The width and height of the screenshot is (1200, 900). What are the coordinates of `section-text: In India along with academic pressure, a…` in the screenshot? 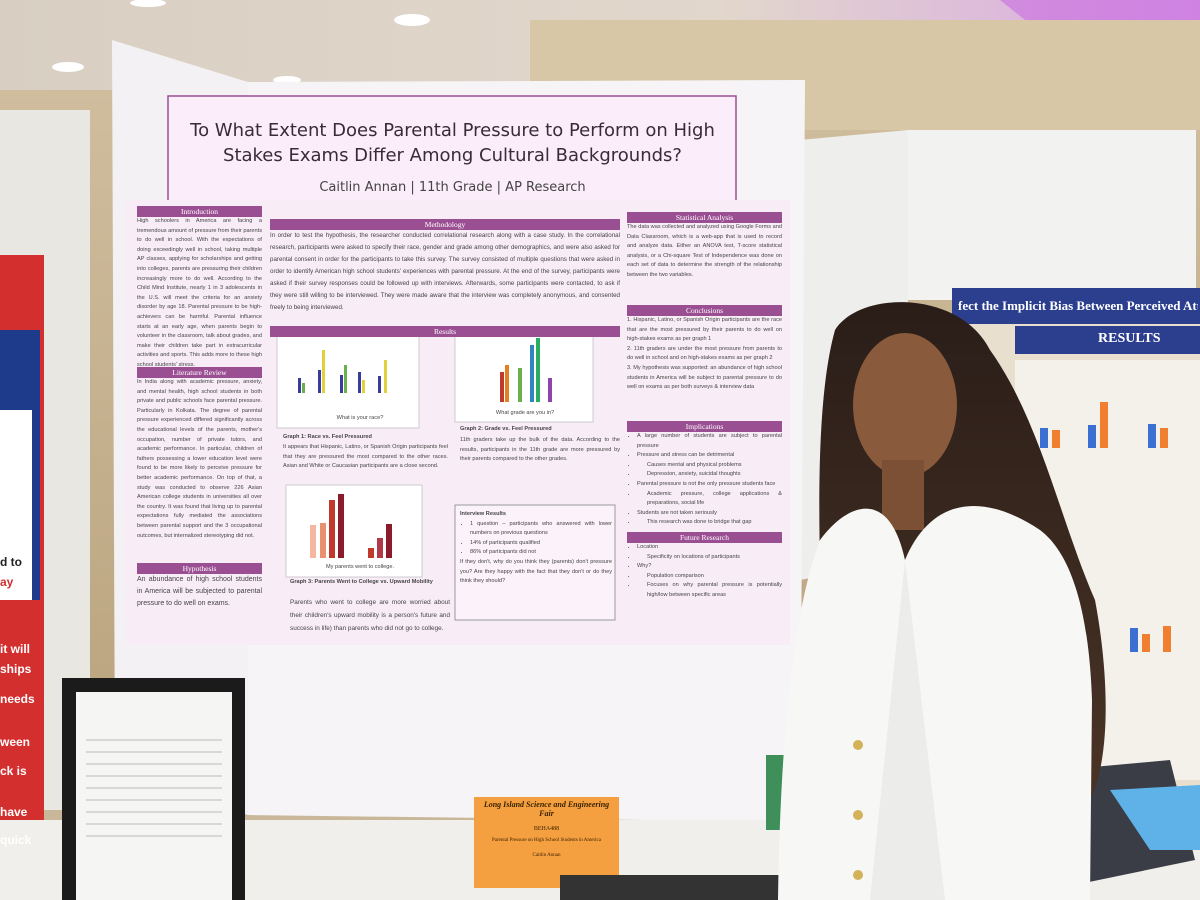 It's located at (199, 459).